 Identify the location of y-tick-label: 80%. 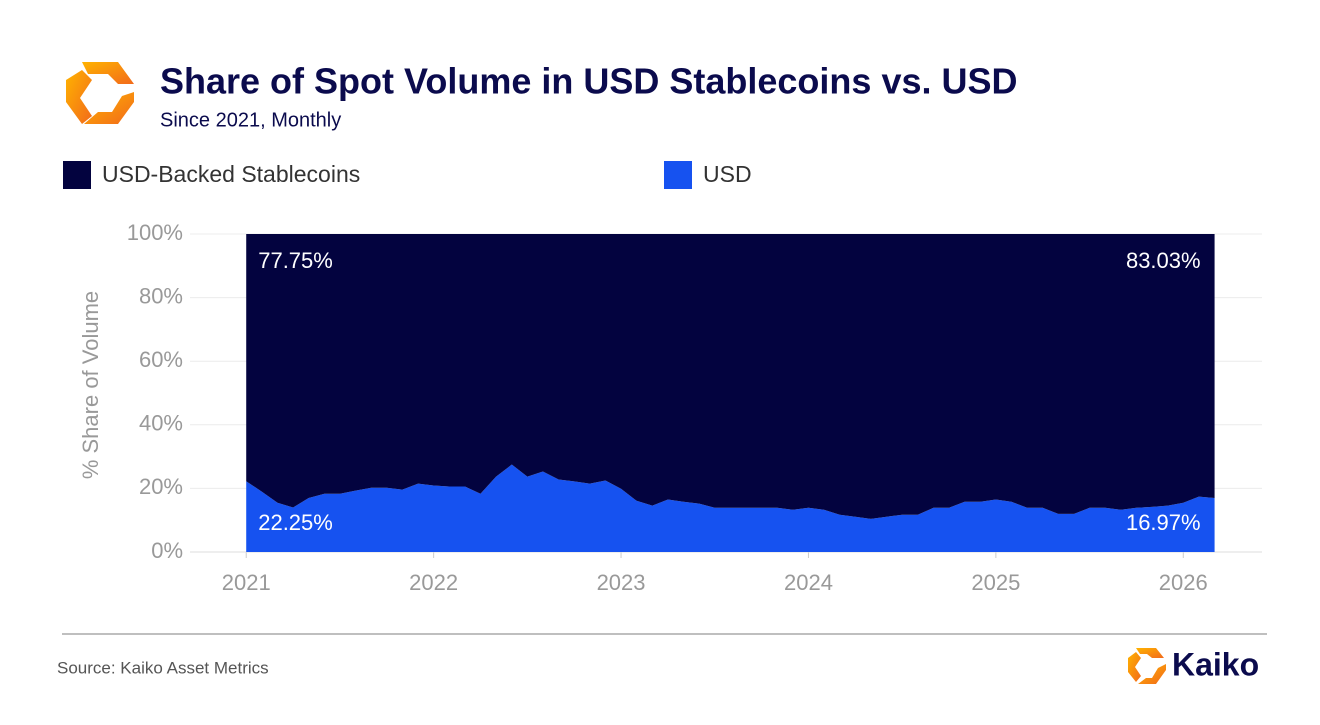
(161, 295).